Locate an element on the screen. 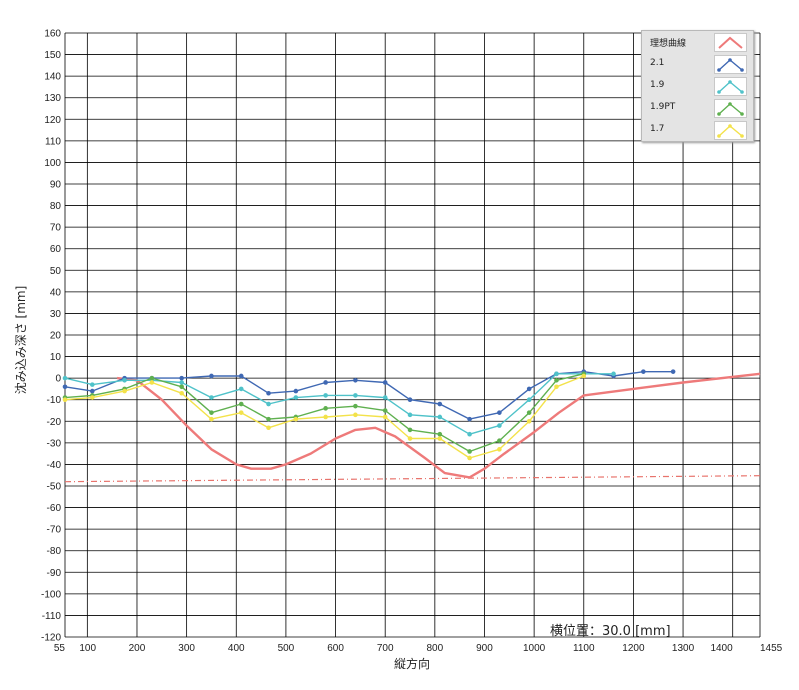 The image size is (799, 690). y-tick-label: -70 is located at coordinates (54, 530).